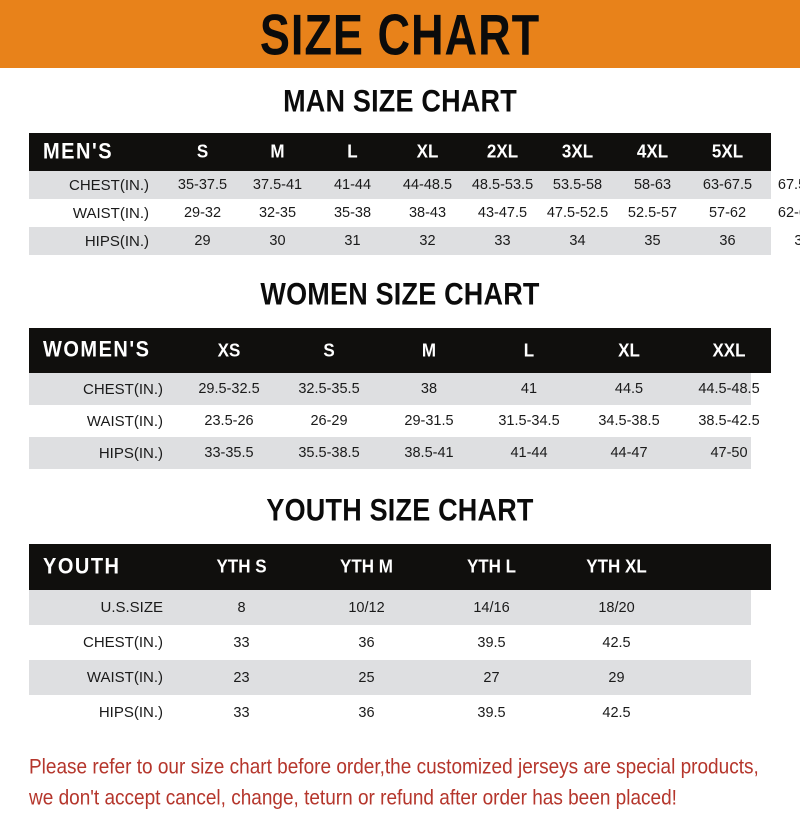 The height and width of the screenshot is (815, 800). Describe the element at coordinates (241, 607) in the screenshot. I see `youth-cell-0-0: 8` at that location.